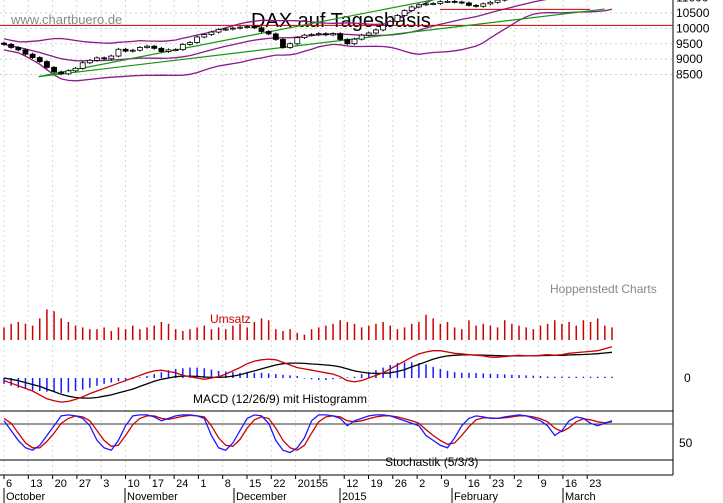 Image resolution: width=723 pixels, height=503 pixels. I want to click on horizontal-lines, so click(336, 17).